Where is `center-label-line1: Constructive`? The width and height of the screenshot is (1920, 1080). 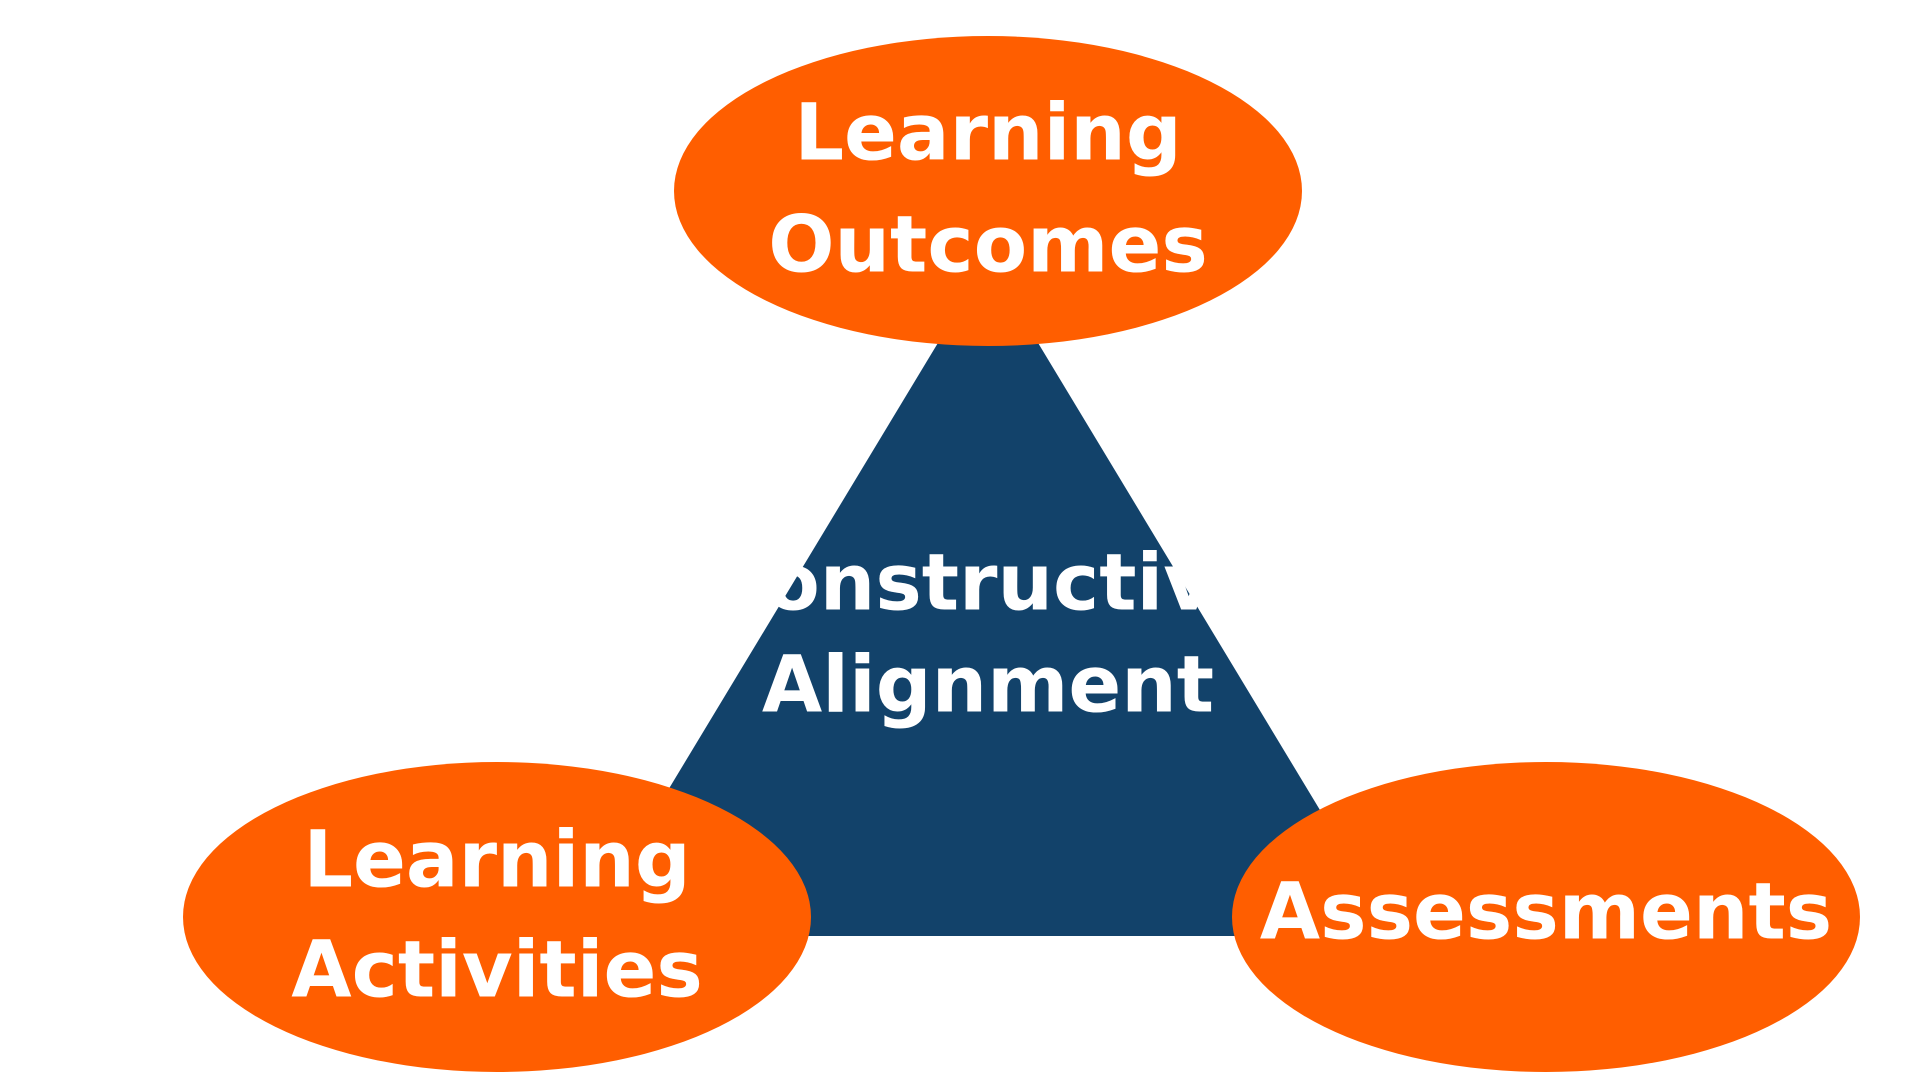
center-label-line1: Constructive is located at coordinates (988, 583).